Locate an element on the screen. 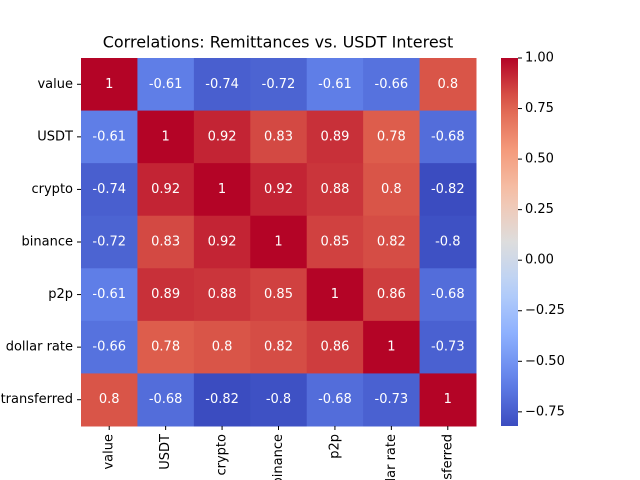 The width and height of the screenshot is (640, 480). cell-label: -0.66 is located at coordinates (109, 347).